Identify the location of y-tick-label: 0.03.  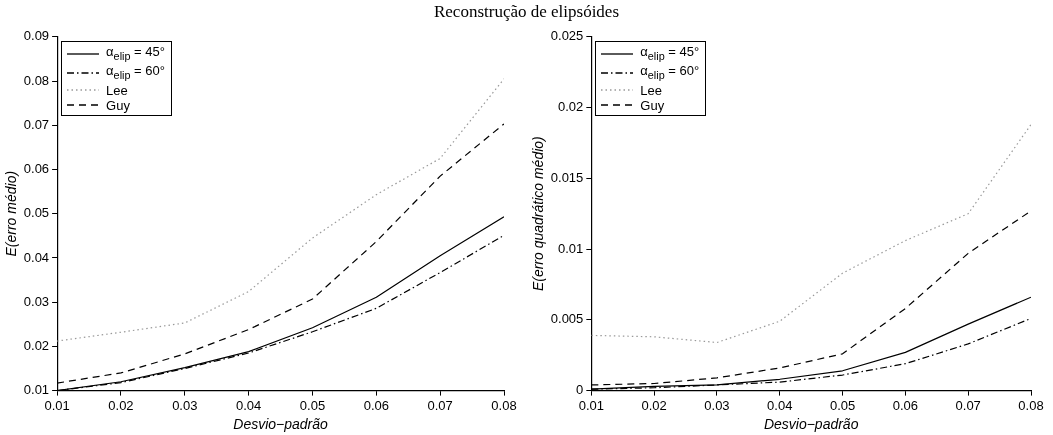
(36, 301).